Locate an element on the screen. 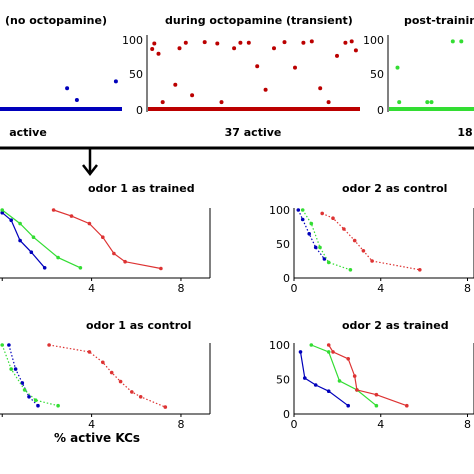 This screenshot has width=474, height=474. panel-odor2-trained-series-0-line is located at coordinates (324, 379).